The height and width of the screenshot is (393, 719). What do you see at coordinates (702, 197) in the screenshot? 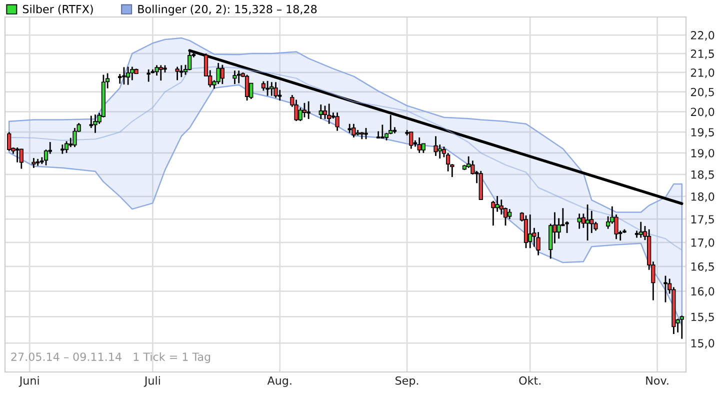
I see `y-tick-label: 18,0` at bounding box center [702, 197].